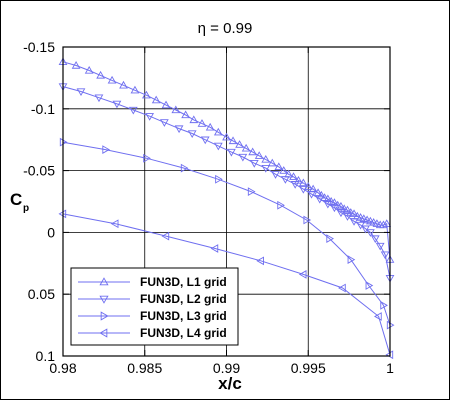 This screenshot has width=450, height=400. What do you see at coordinates (41, 294) in the screenshot?
I see `y-tick-label: 0.05` at bounding box center [41, 294].